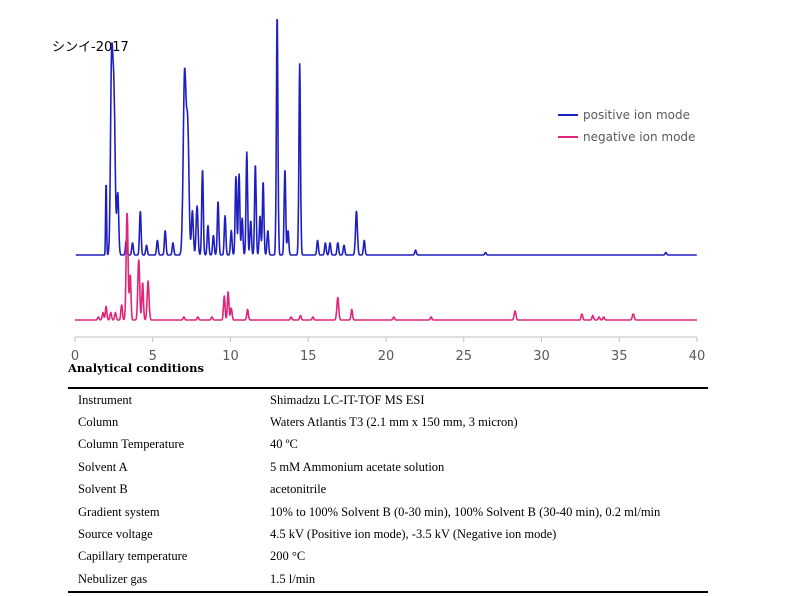 The height and width of the screenshot is (596, 795). I want to click on x-tick-label: 10, so click(230, 356).